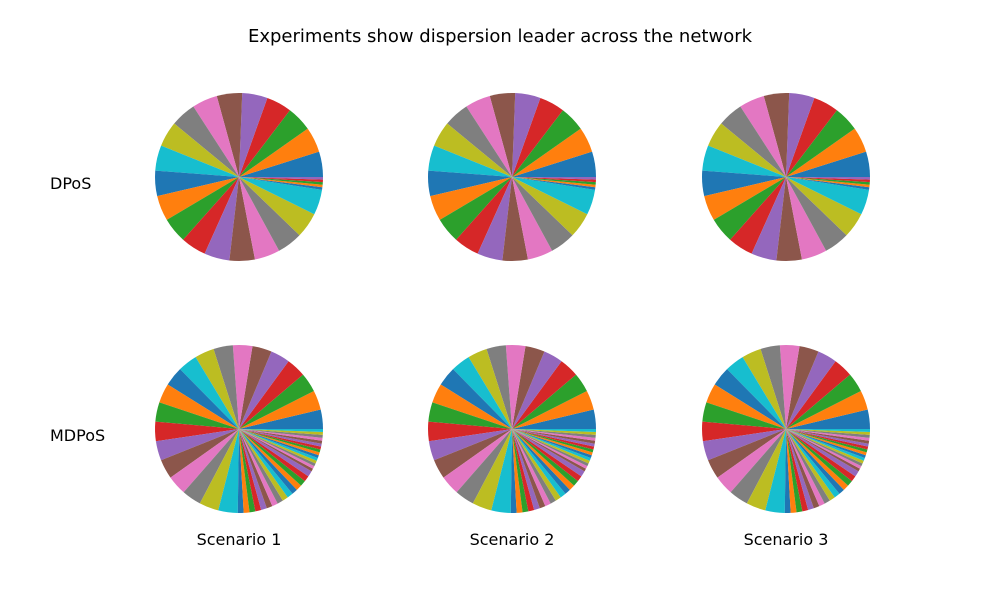  What do you see at coordinates (512, 539) in the screenshot?
I see `col-label-scenario-2: Scenario 2` at bounding box center [512, 539].